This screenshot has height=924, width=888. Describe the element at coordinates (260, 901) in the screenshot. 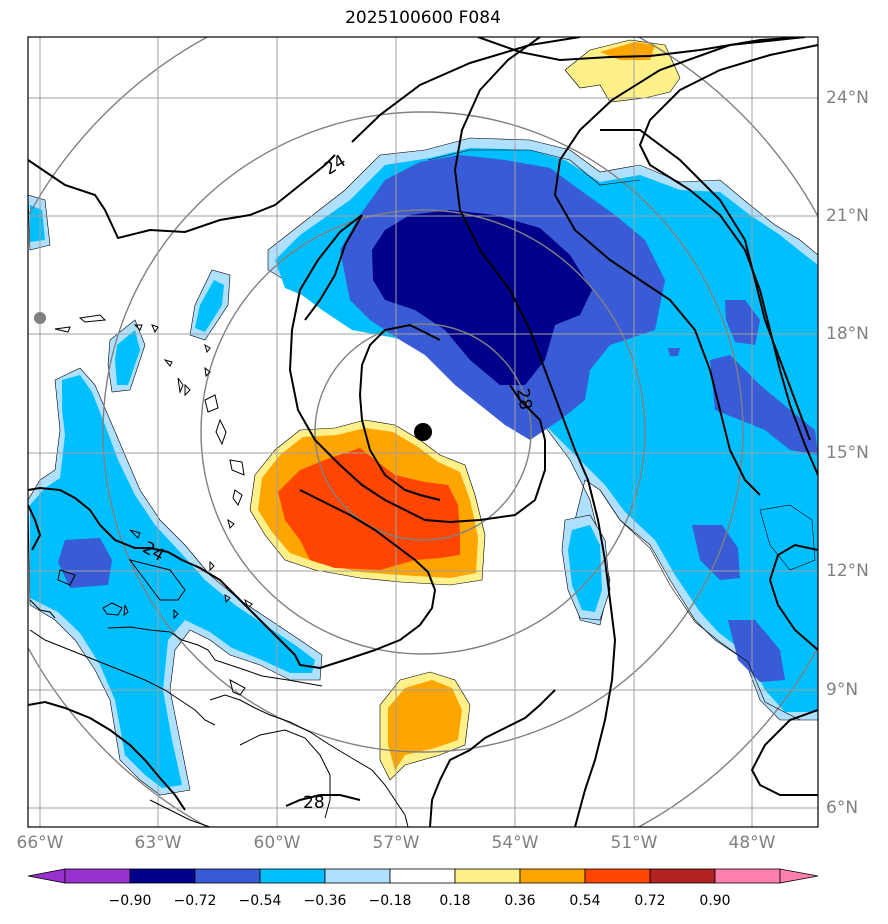

I see `colorbar-tick-label: −0.54` at that location.